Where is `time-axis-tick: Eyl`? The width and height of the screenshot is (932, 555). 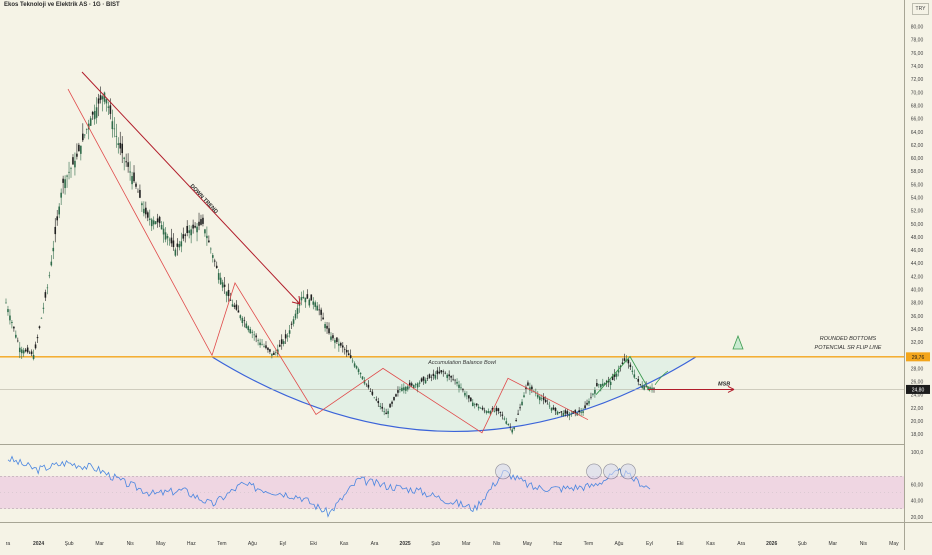
time-axis-tick: Eyl is located at coordinates (282, 544).